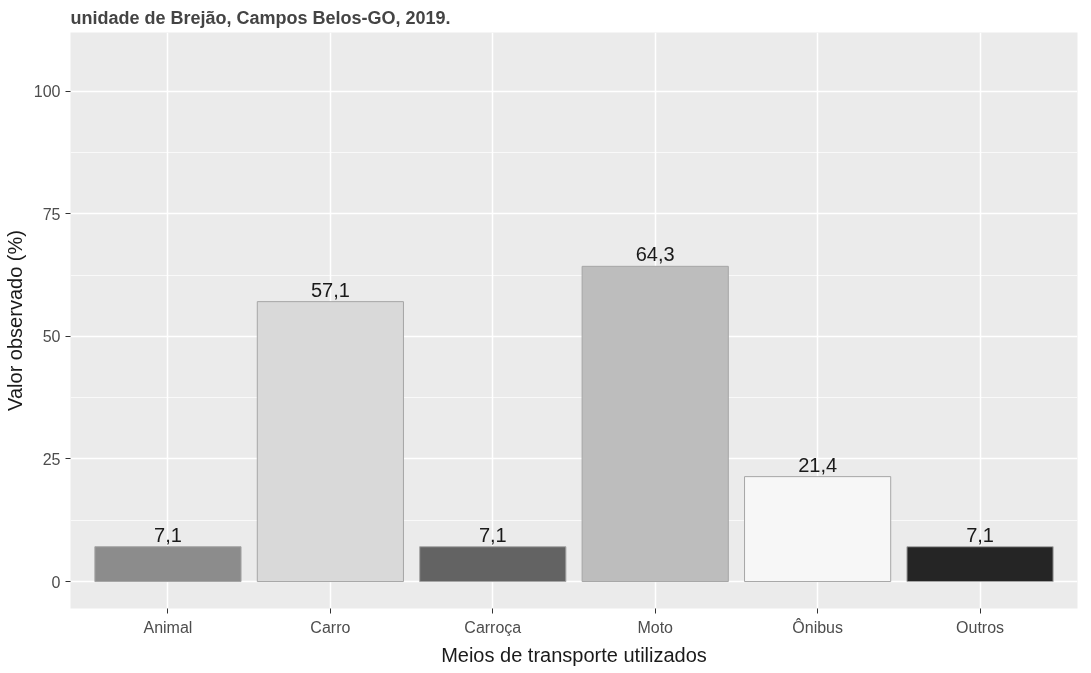 The image size is (1091, 673). What do you see at coordinates (980, 627) in the screenshot?
I see `x-tick-label: Outros` at bounding box center [980, 627].